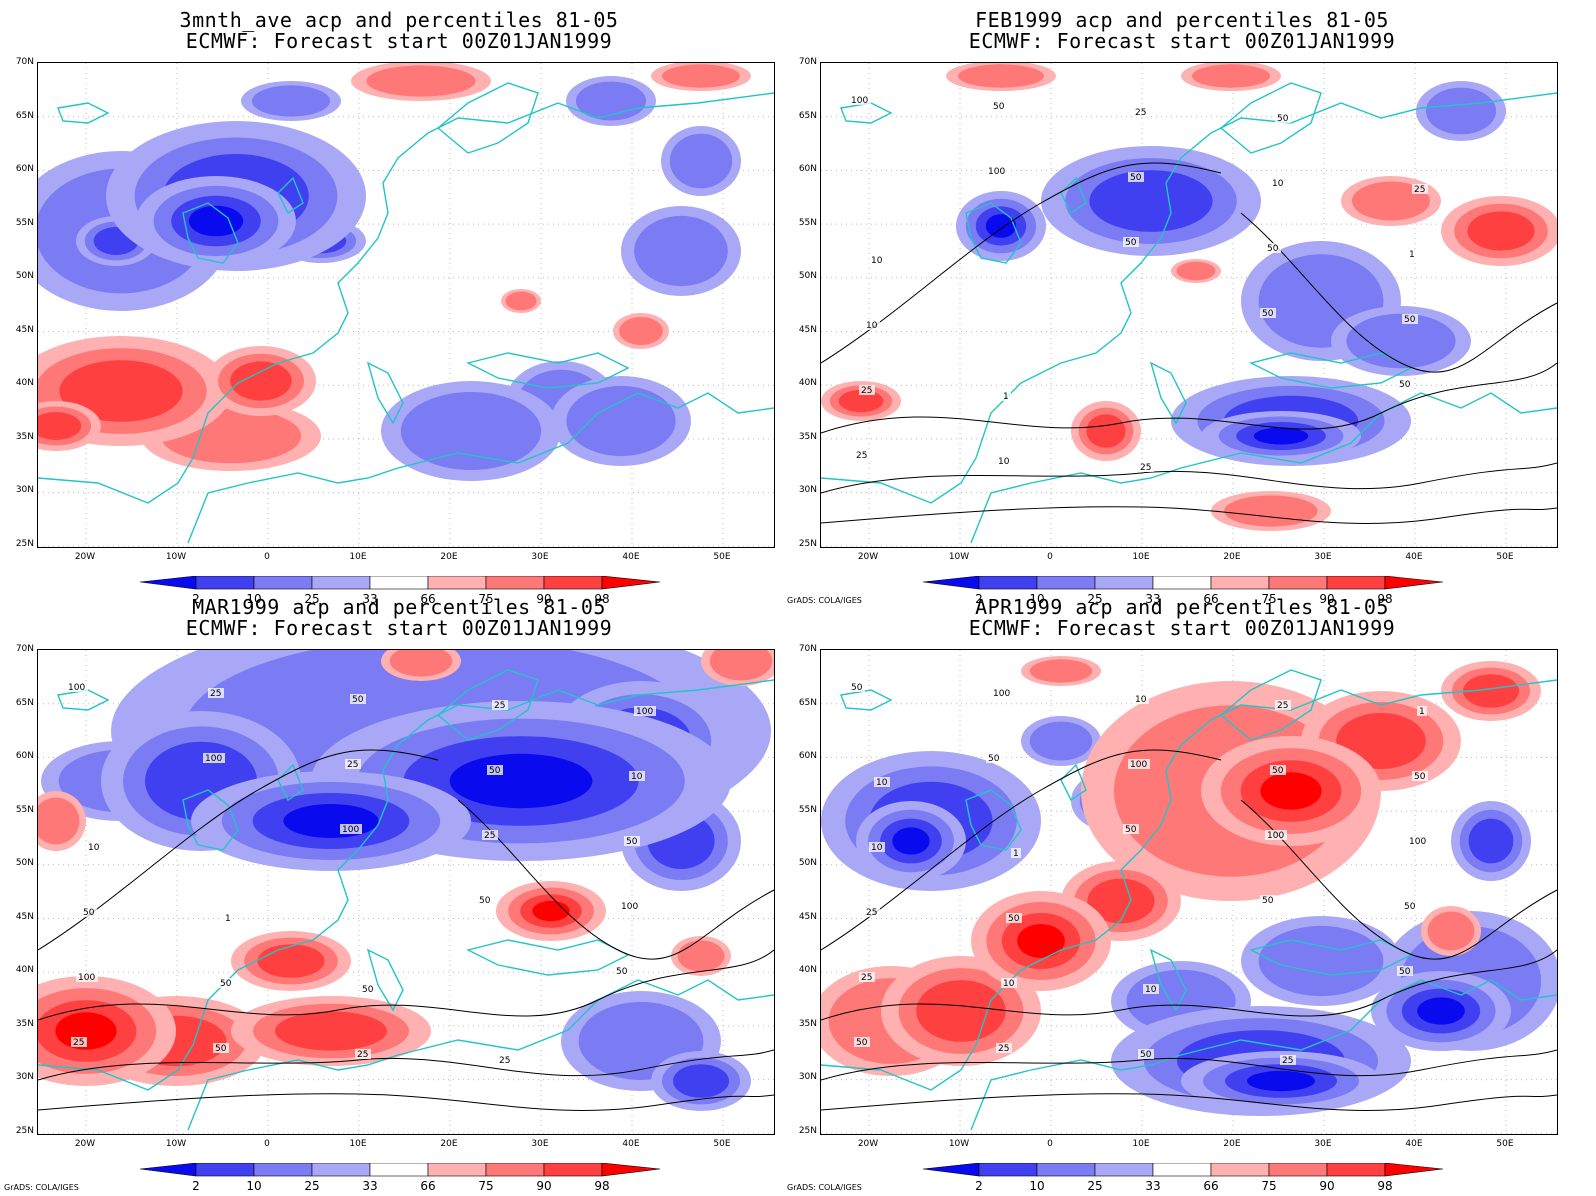 This screenshot has width=1596, height=1196. I want to click on colorbar-label: 66, so click(1211, 1186).